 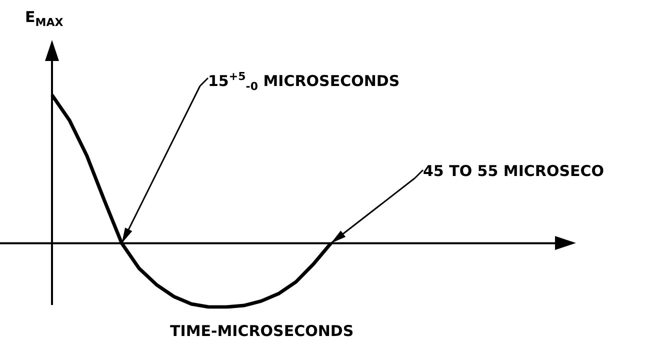 What do you see at coordinates (304, 81) in the screenshot?
I see `text: 15$^{+5}$$_{-0}$ MICROSECONDS` at bounding box center [304, 81].